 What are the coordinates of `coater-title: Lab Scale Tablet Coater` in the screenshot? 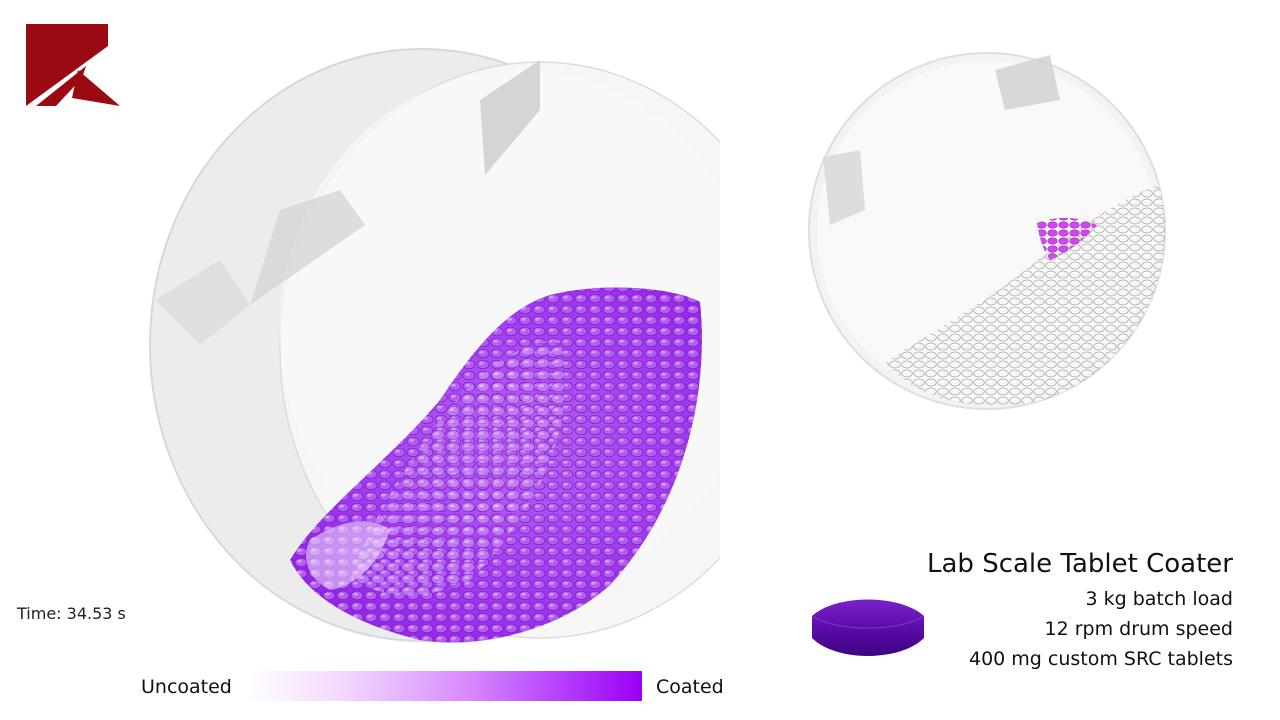 It's located at (1080, 564).